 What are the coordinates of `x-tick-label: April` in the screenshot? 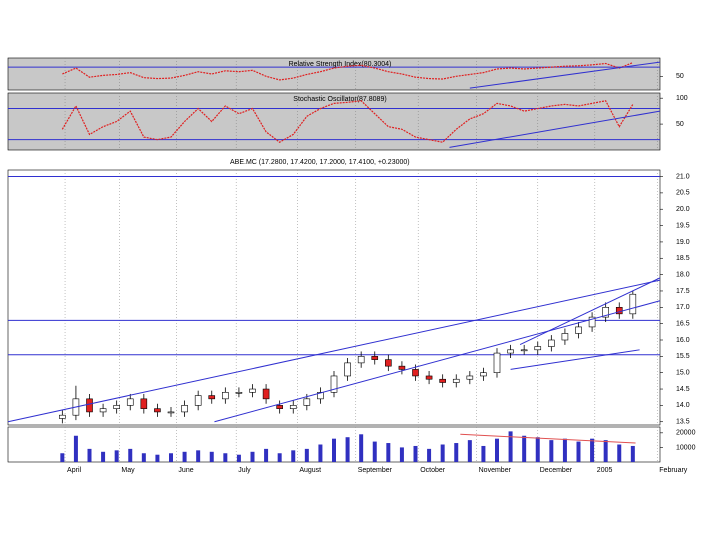 It's located at (74, 470).